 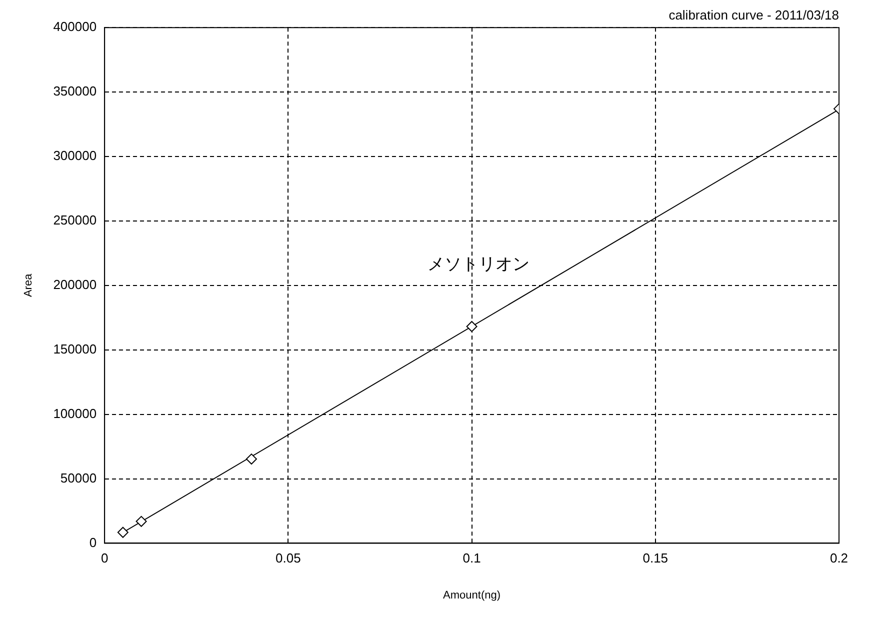 I want to click on y-tick-label: 400000, so click(x=75, y=26).